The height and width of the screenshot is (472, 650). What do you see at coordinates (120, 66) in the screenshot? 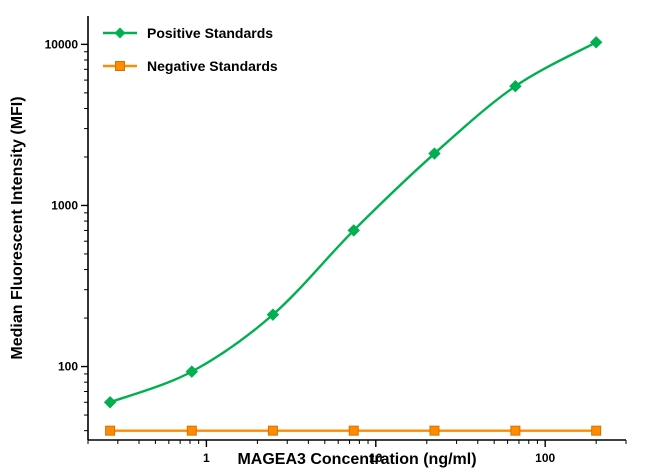
I see `square-legend-marker-icon` at bounding box center [120, 66].